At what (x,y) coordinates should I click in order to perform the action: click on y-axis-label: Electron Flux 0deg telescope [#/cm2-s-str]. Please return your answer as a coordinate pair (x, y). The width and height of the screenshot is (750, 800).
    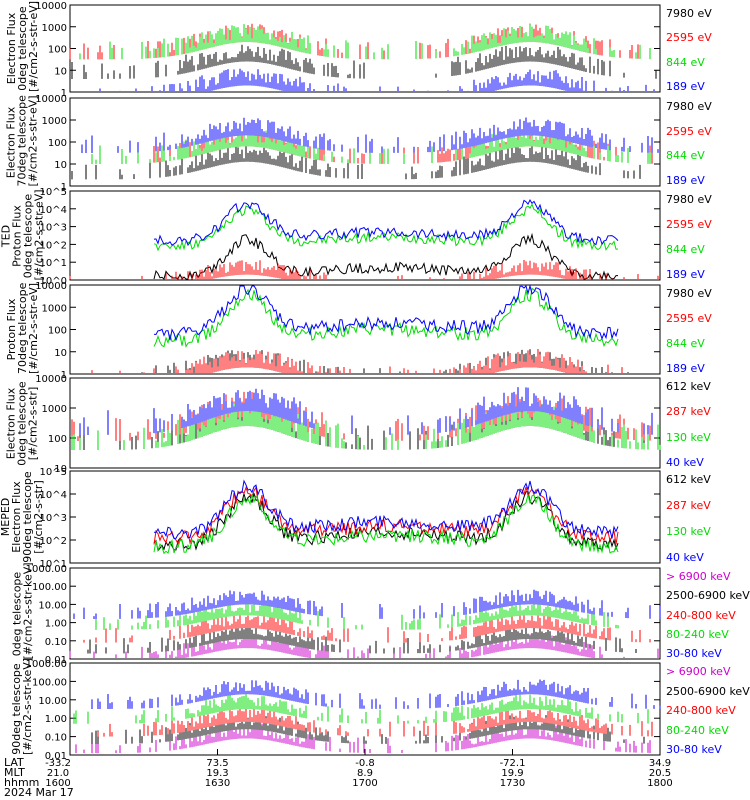
    Looking at the image, I should click on (22, 423).